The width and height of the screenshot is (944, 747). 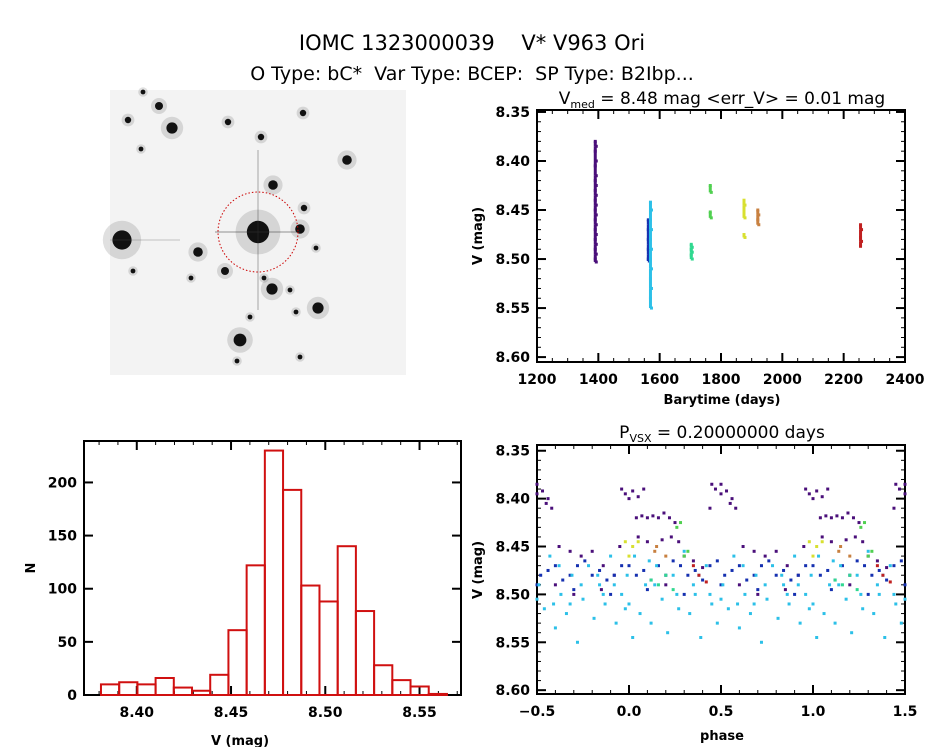 I want to click on timeseries-title: Vmed = 8.48 mag <err_V> = 0.01 mag, so click(x=722, y=100).